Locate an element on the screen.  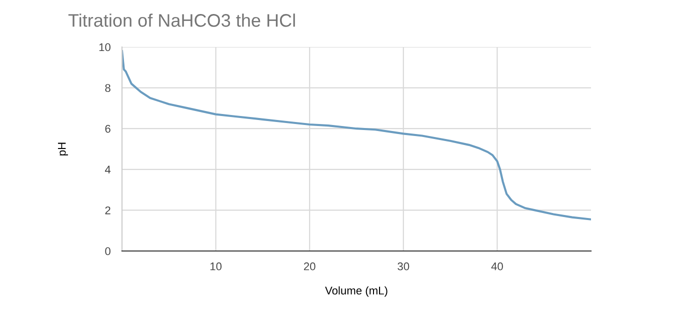
x-tick-label: 30 is located at coordinates (404, 266).